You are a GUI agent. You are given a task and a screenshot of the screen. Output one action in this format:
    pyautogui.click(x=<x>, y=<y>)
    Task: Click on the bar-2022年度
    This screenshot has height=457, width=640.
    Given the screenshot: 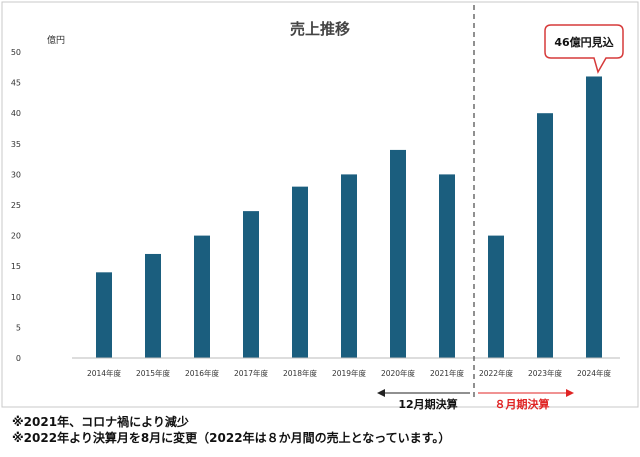 What is the action you would take?
    pyautogui.click(x=496, y=296)
    